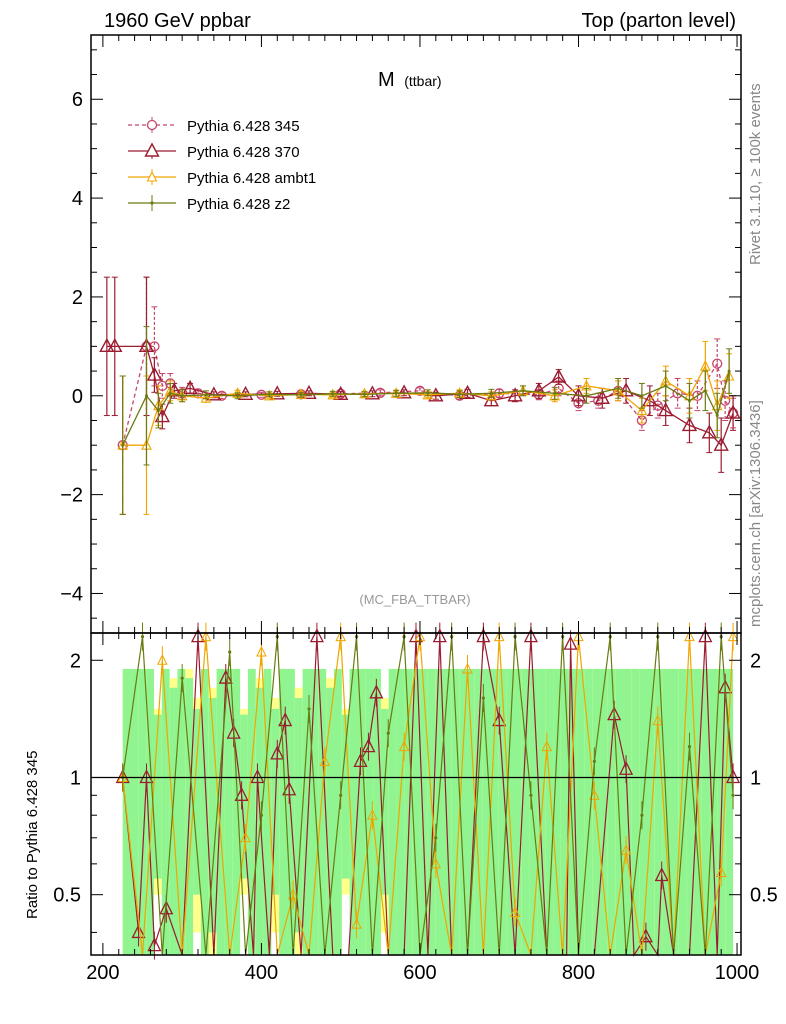 This screenshot has width=786, height=1024. I want to click on main-title-main: M, so click(386, 80).